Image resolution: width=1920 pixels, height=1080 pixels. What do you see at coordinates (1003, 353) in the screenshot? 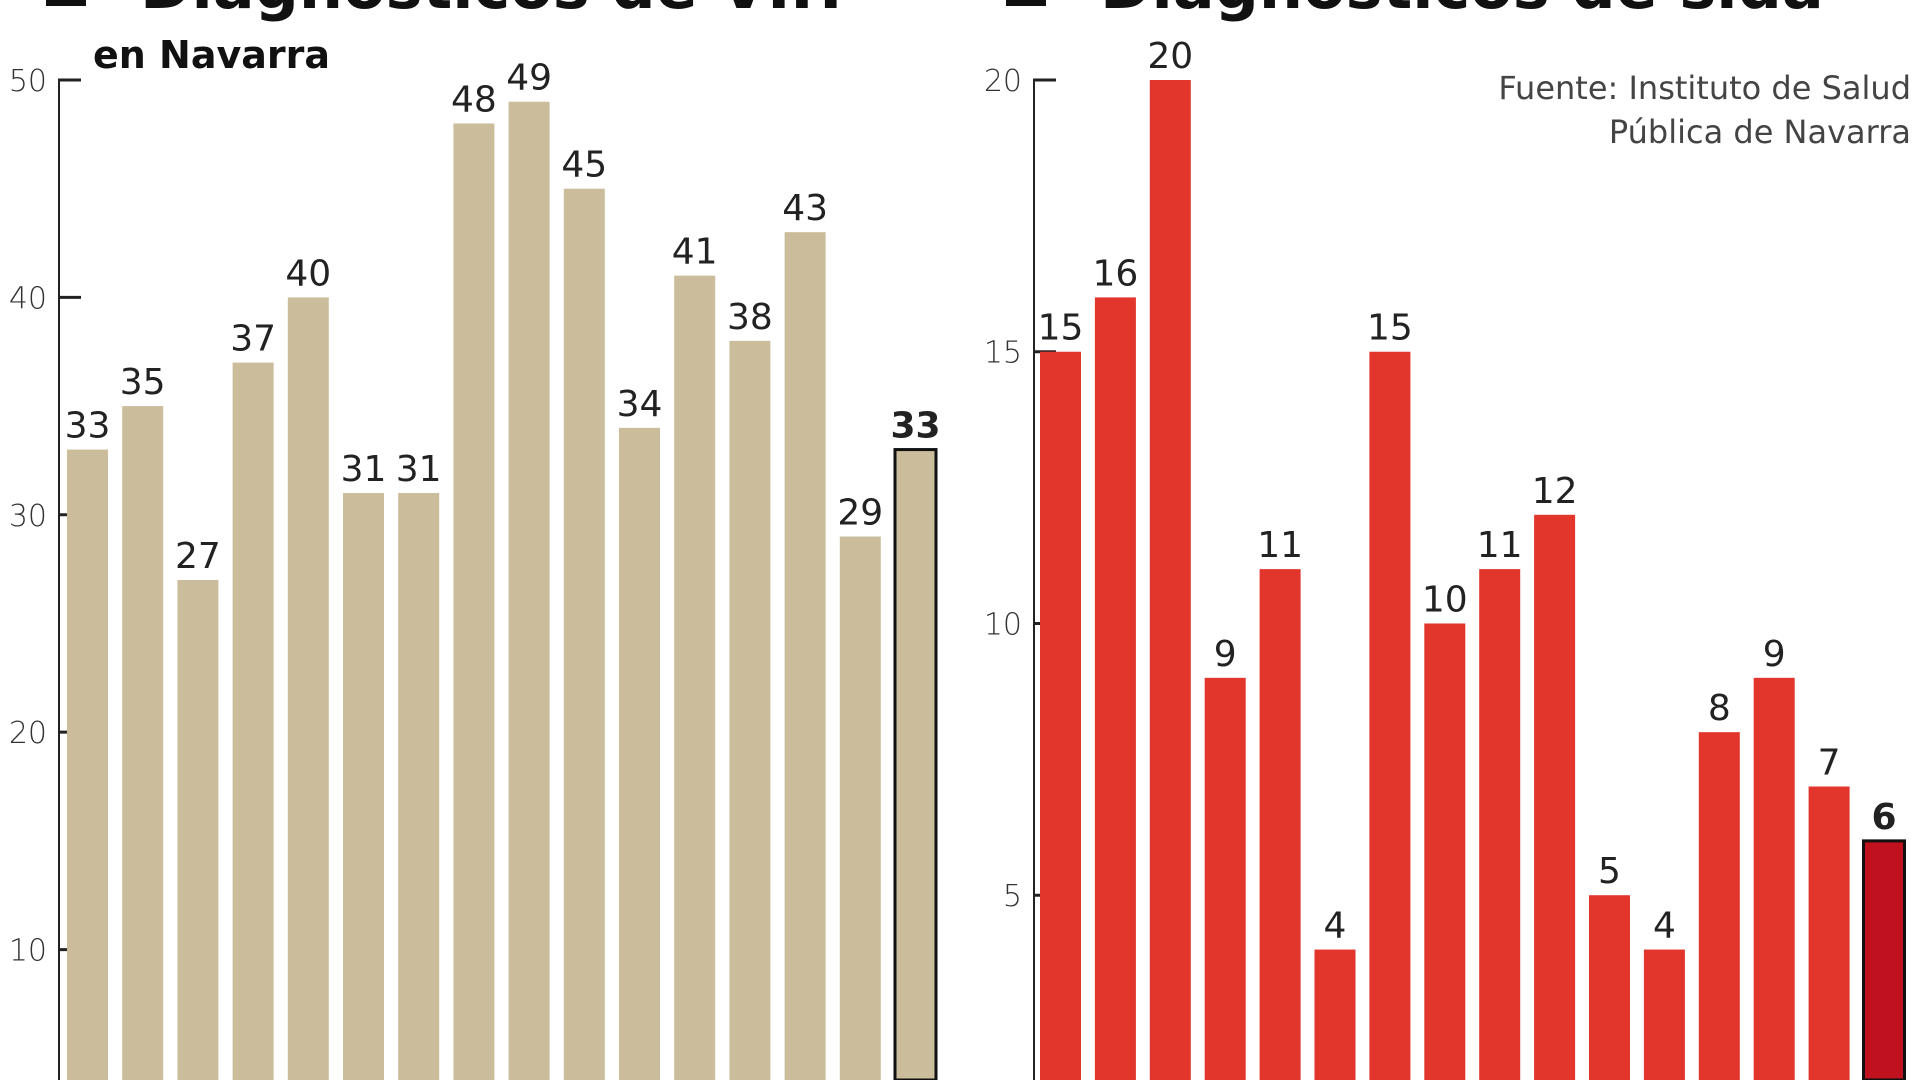
I see `y-tick-label: 15` at bounding box center [1003, 353].